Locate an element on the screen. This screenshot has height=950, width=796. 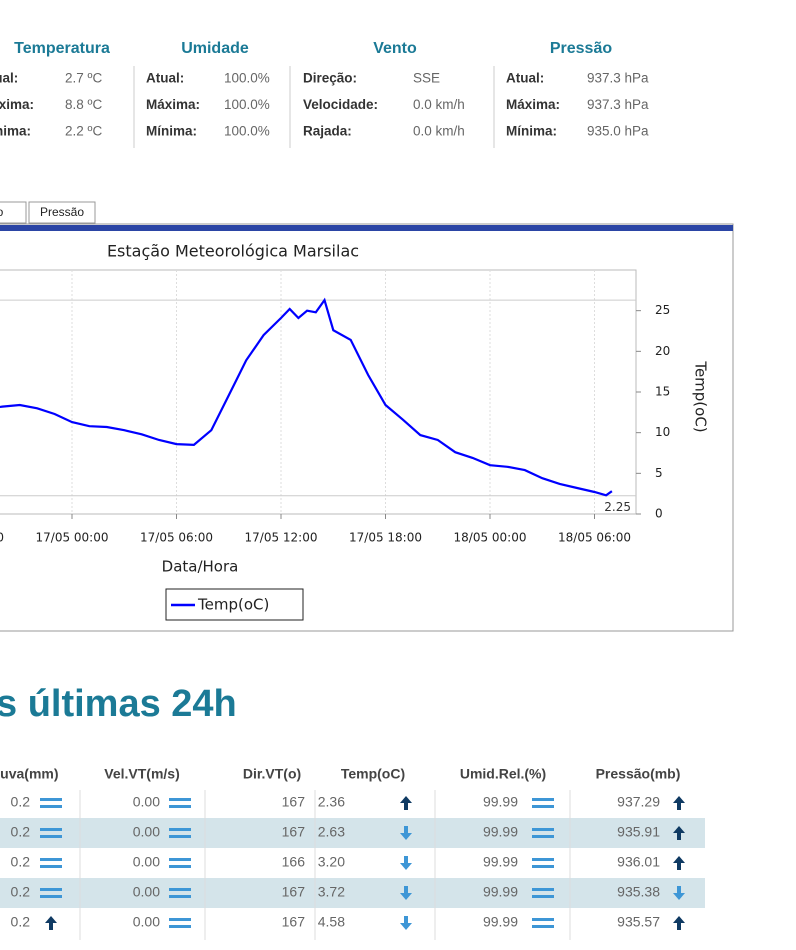
y-tick-label: 25 is located at coordinates (662, 310).